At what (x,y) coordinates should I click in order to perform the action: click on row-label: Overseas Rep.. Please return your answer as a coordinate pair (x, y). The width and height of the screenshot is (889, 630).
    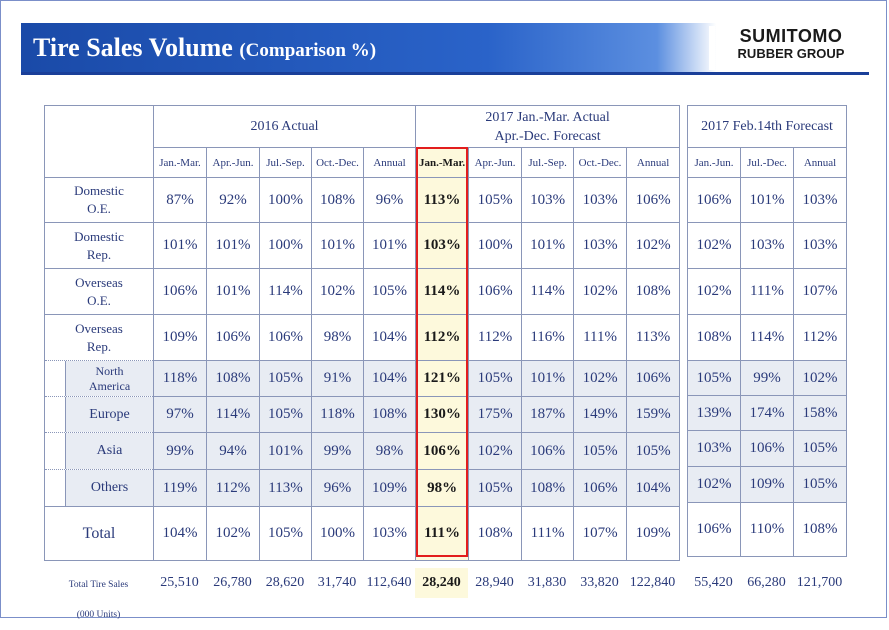
    Looking at the image, I should click on (99, 337).